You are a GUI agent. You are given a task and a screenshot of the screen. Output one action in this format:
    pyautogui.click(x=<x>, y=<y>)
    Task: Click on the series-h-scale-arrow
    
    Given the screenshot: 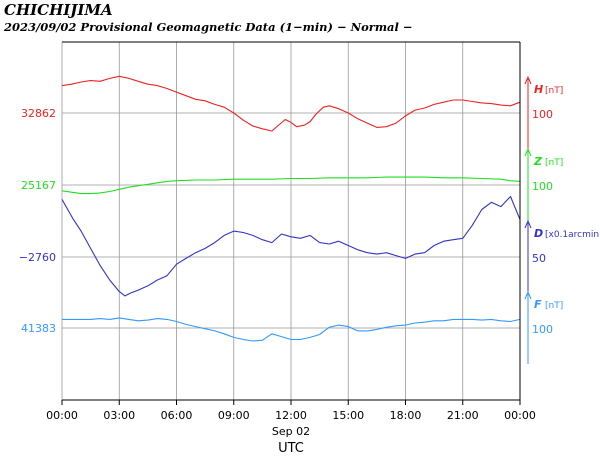 What is the action you would take?
    pyautogui.click(x=528, y=80)
    